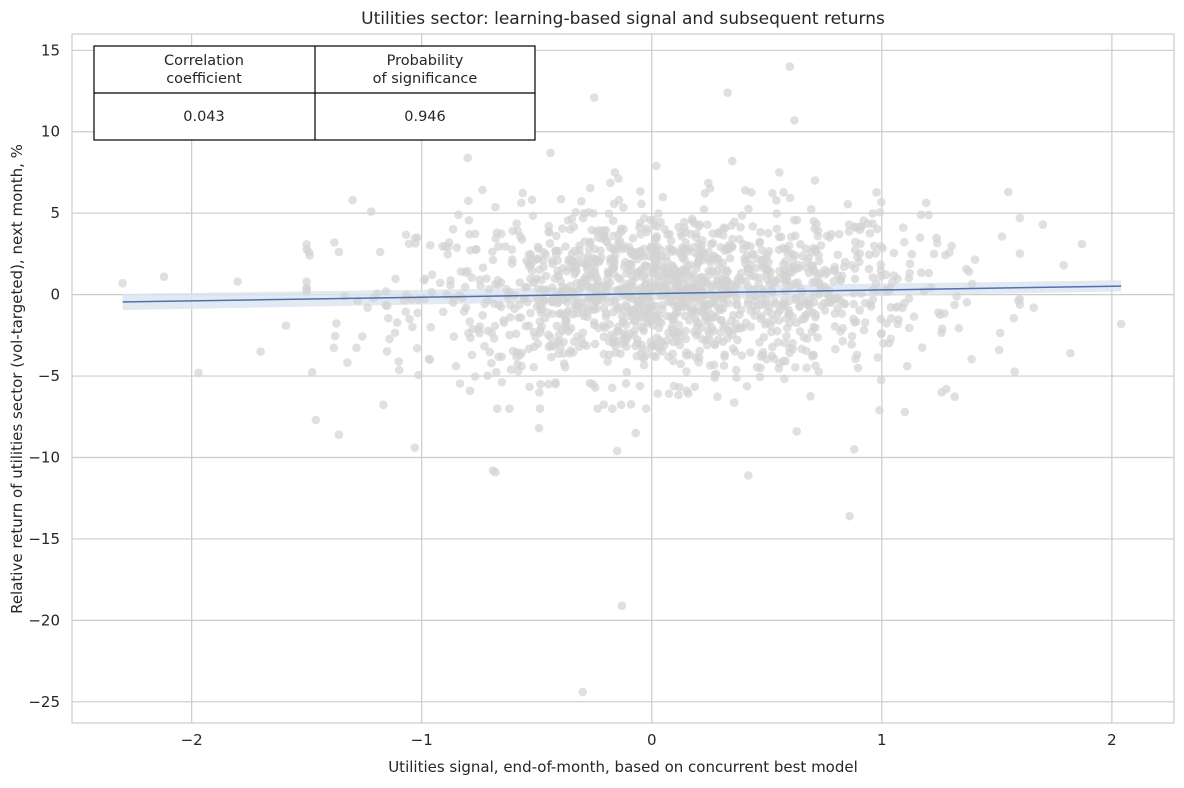 The height and width of the screenshot is (788, 1184). What do you see at coordinates (49, 376) in the screenshot?
I see `y-tick-label: −5` at bounding box center [49, 376].